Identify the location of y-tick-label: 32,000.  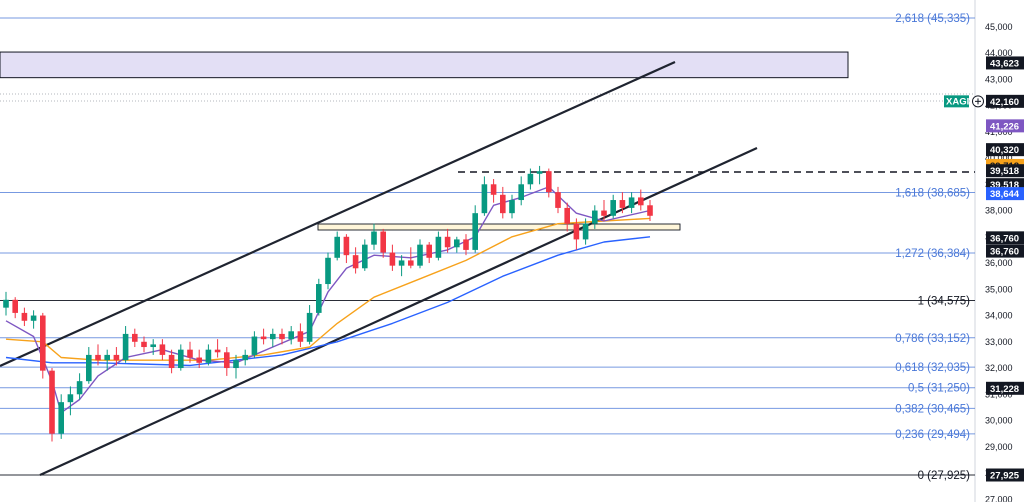
(999, 368).